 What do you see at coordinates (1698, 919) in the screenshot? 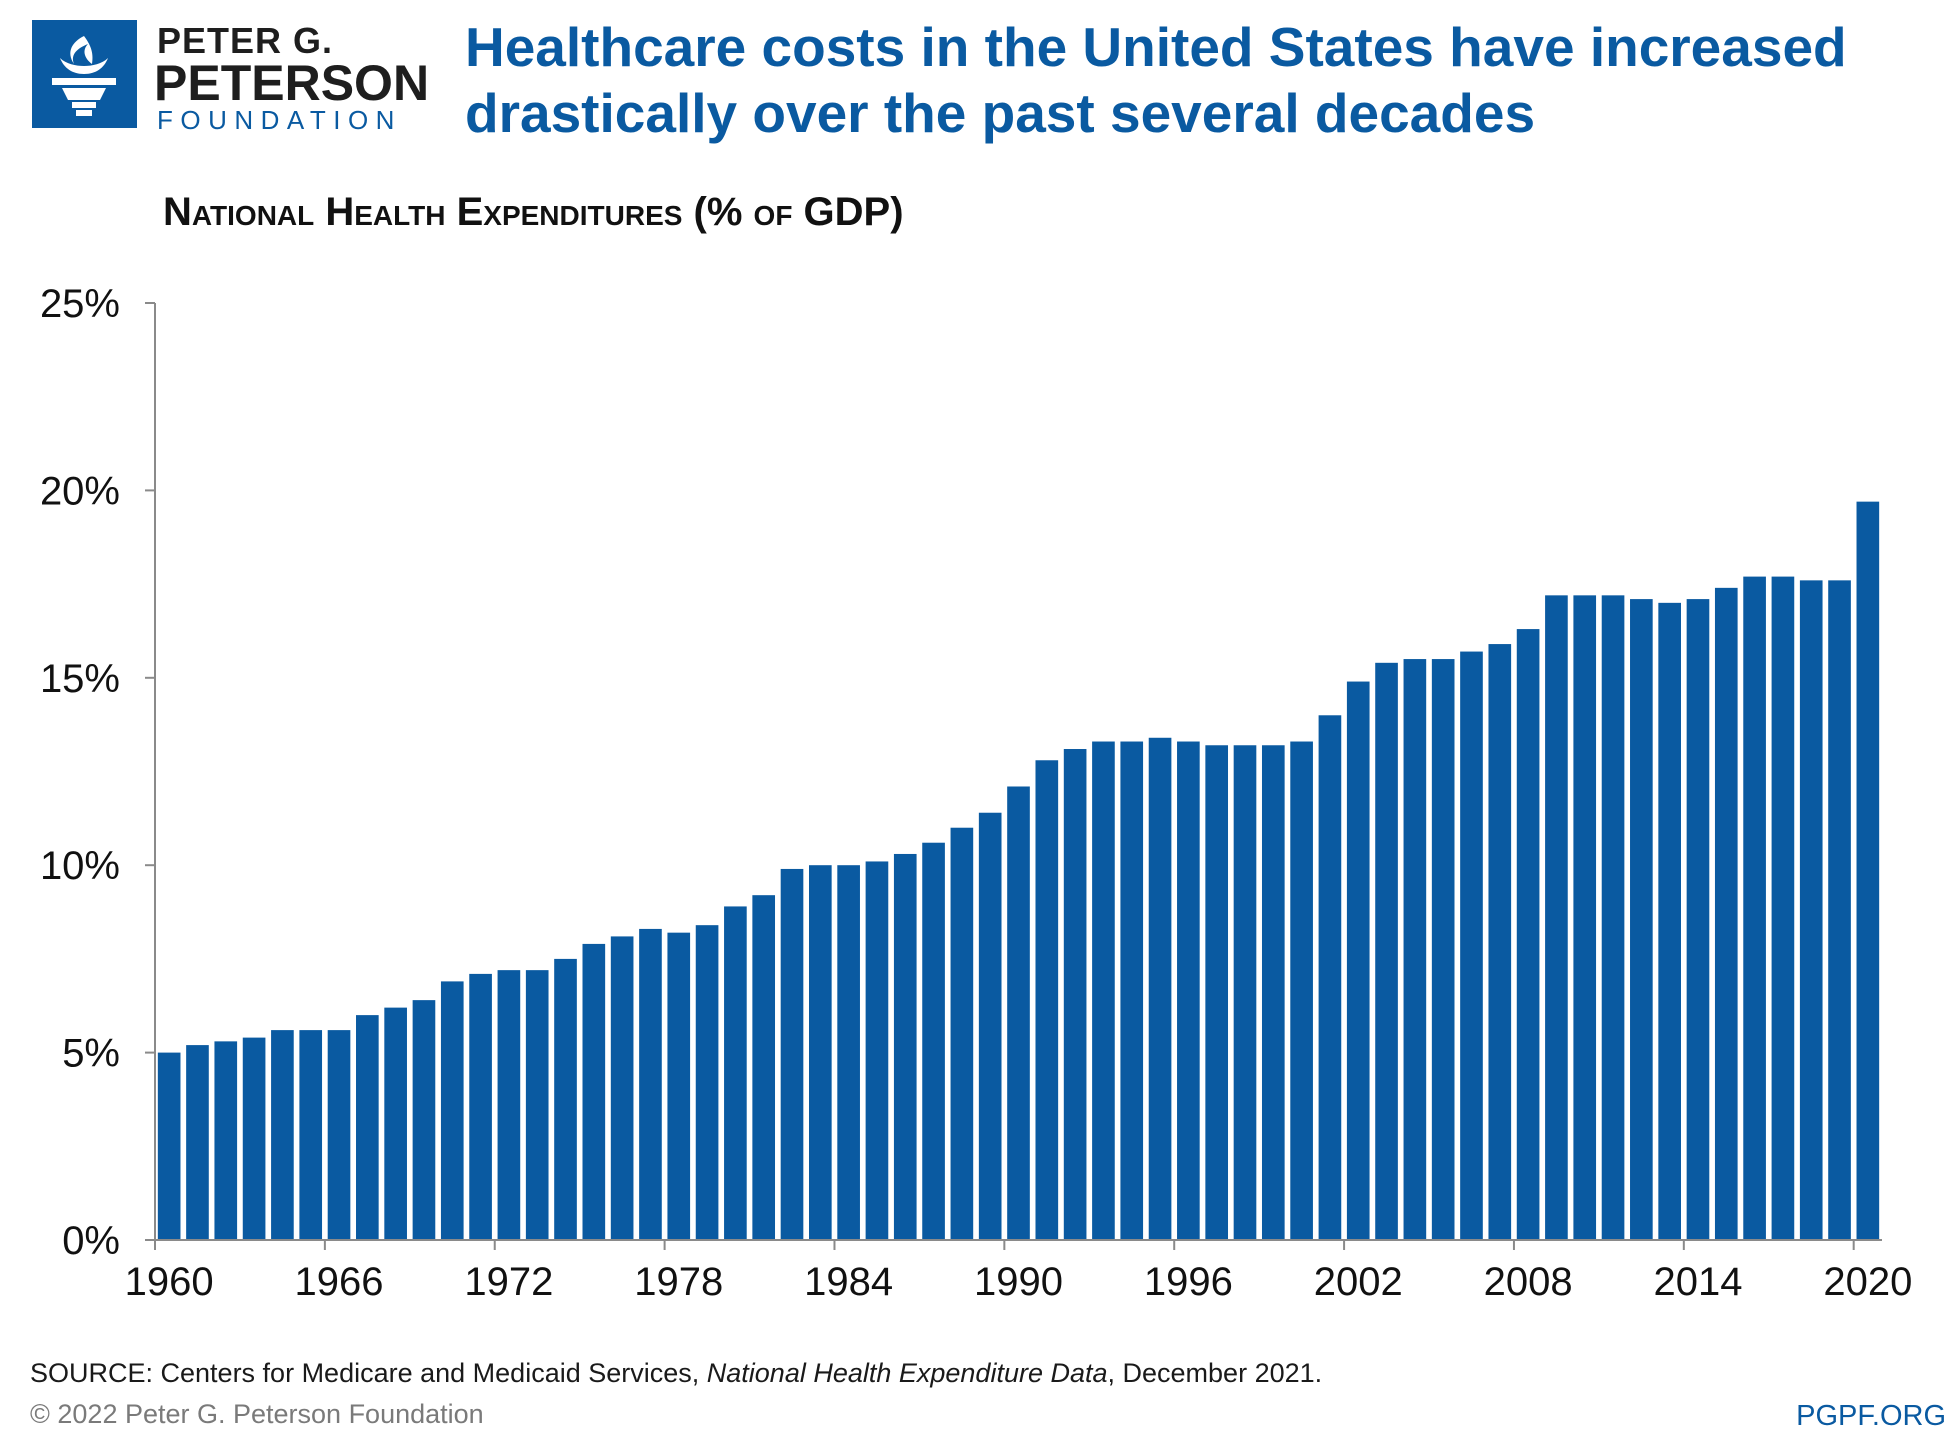
I see `bar-2014` at bounding box center [1698, 919].